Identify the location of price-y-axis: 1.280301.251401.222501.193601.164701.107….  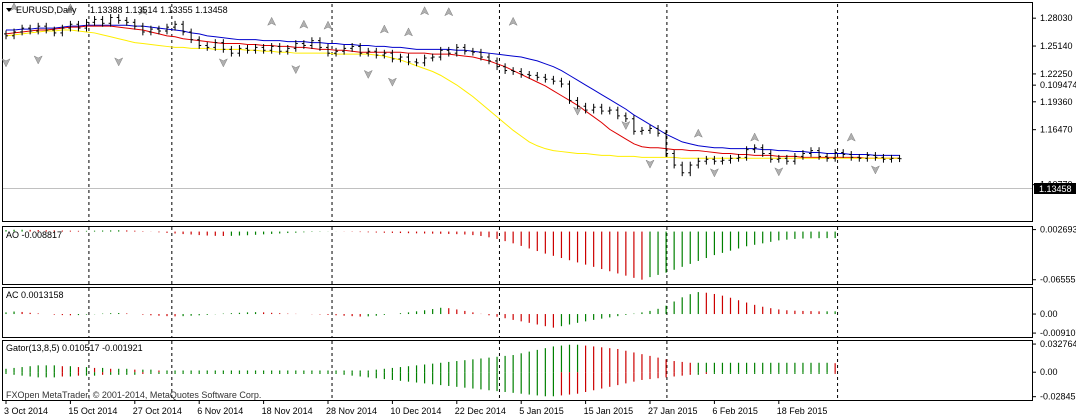
(1052, 101).